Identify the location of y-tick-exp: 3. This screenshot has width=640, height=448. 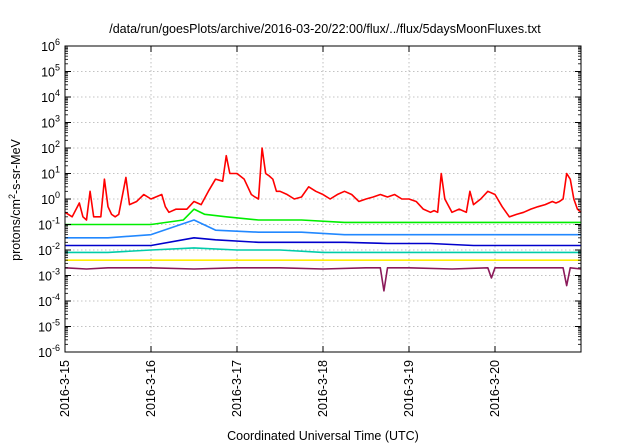
(57, 119).